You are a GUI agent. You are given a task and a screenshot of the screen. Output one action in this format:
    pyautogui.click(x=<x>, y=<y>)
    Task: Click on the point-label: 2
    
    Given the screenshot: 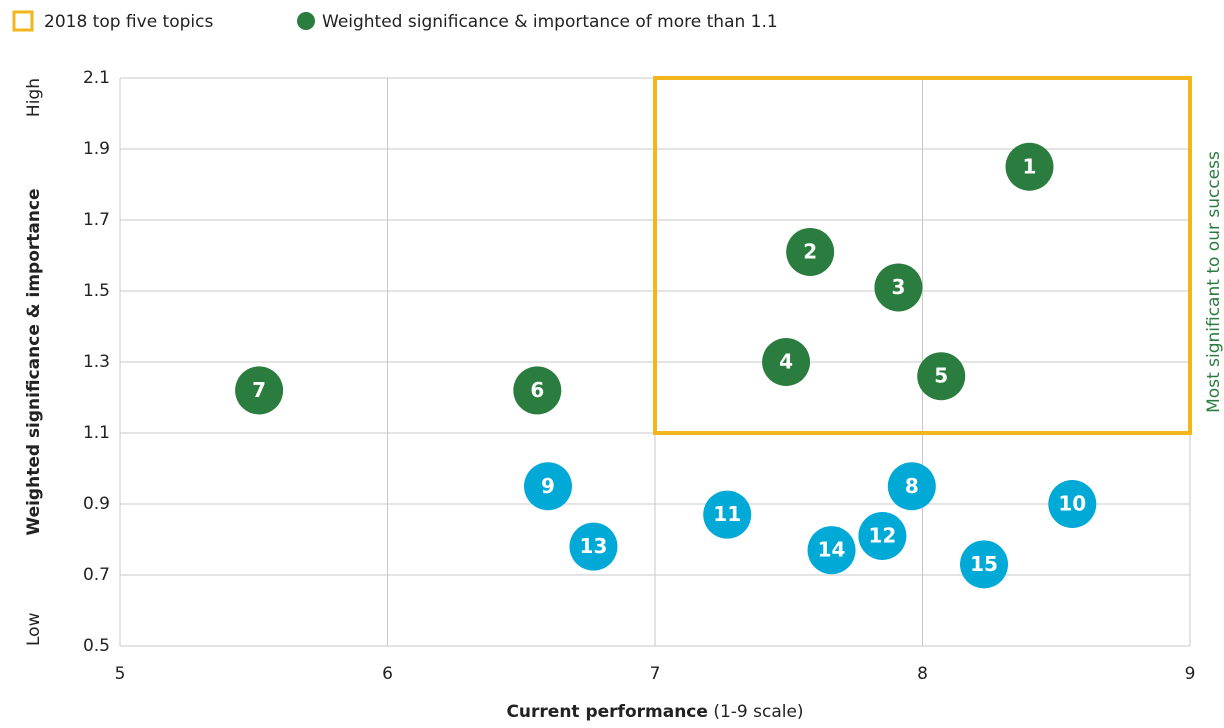 What is the action you would take?
    pyautogui.click(x=810, y=251)
    